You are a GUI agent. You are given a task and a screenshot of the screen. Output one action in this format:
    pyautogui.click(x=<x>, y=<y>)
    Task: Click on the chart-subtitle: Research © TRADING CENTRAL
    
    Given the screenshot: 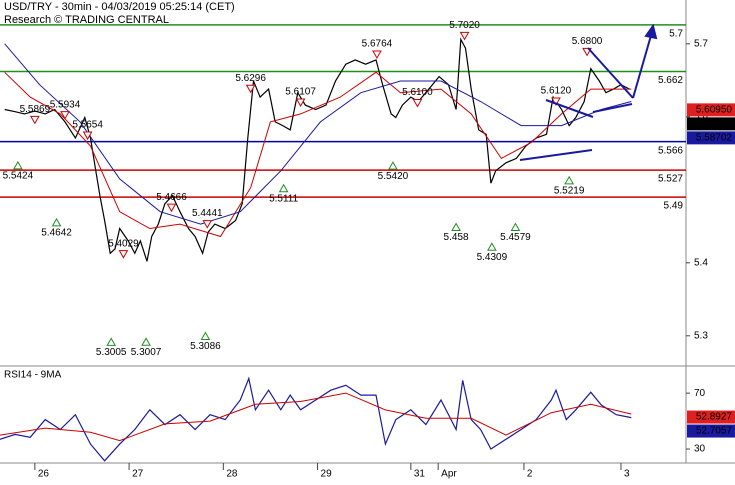 What is the action you would take?
    pyautogui.click(x=86, y=20)
    